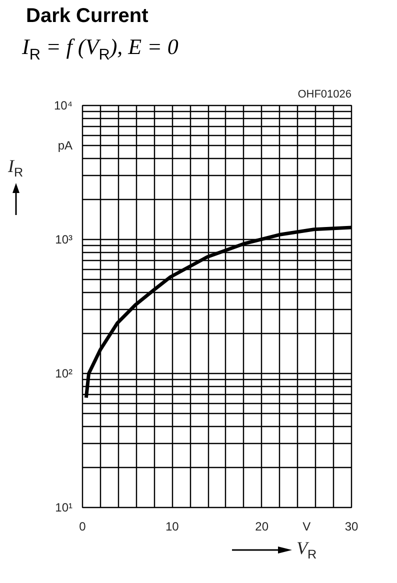 The width and height of the screenshot is (397, 583). What do you see at coordinates (64, 507) in the screenshot?
I see `y-tick-label: 10¹` at bounding box center [64, 507].